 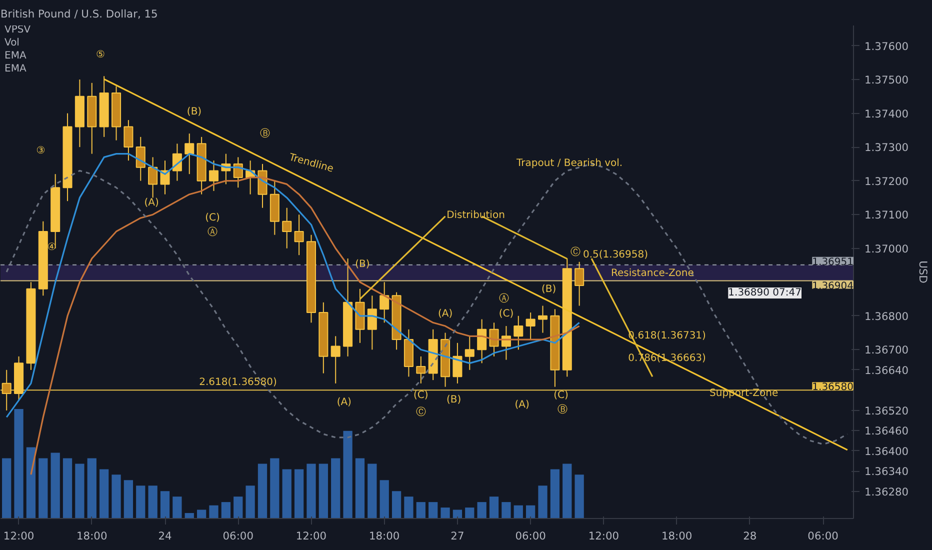 I want to click on ref-line-label: 1.36904, so click(x=833, y=286).